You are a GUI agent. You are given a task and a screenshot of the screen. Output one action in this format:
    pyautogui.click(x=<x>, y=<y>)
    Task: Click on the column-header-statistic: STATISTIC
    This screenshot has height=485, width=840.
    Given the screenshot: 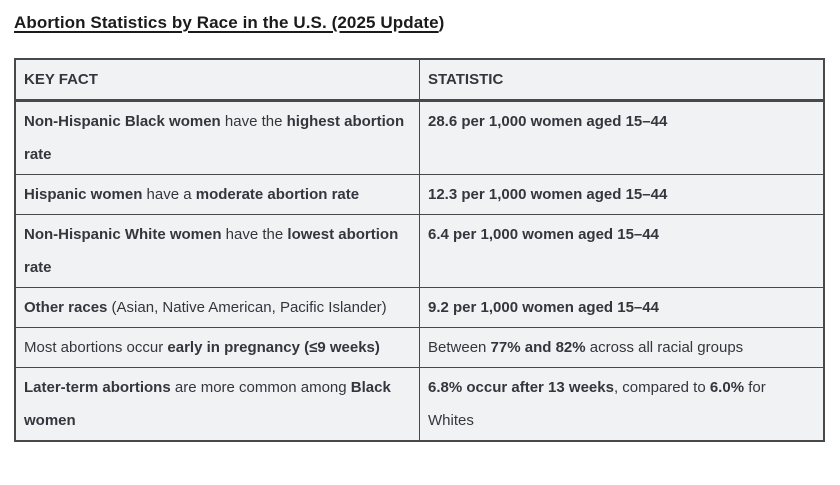 What is the action you would take?
    pyautogui.click(x=622, y=80)
    